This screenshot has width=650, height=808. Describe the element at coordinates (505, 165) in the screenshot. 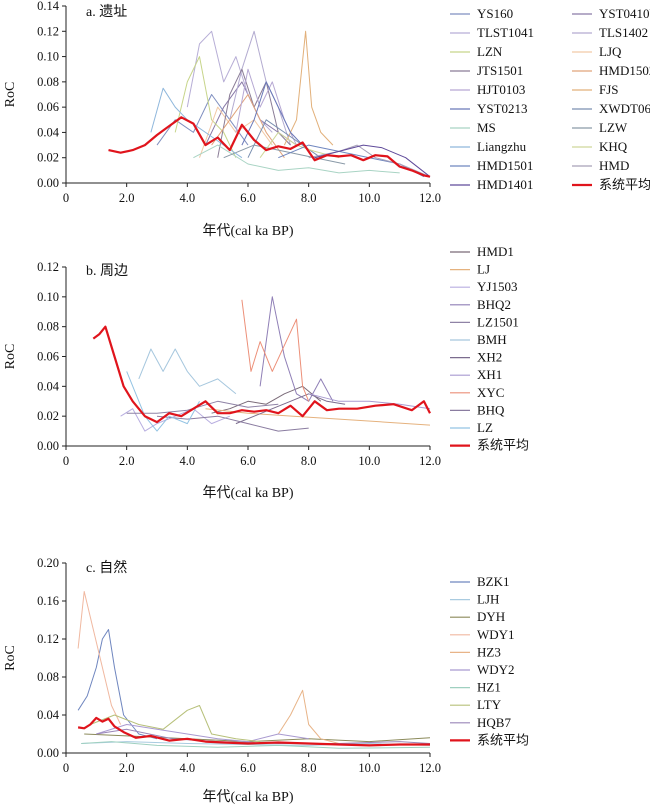

I see `legend-label: HMD1501` at that location.